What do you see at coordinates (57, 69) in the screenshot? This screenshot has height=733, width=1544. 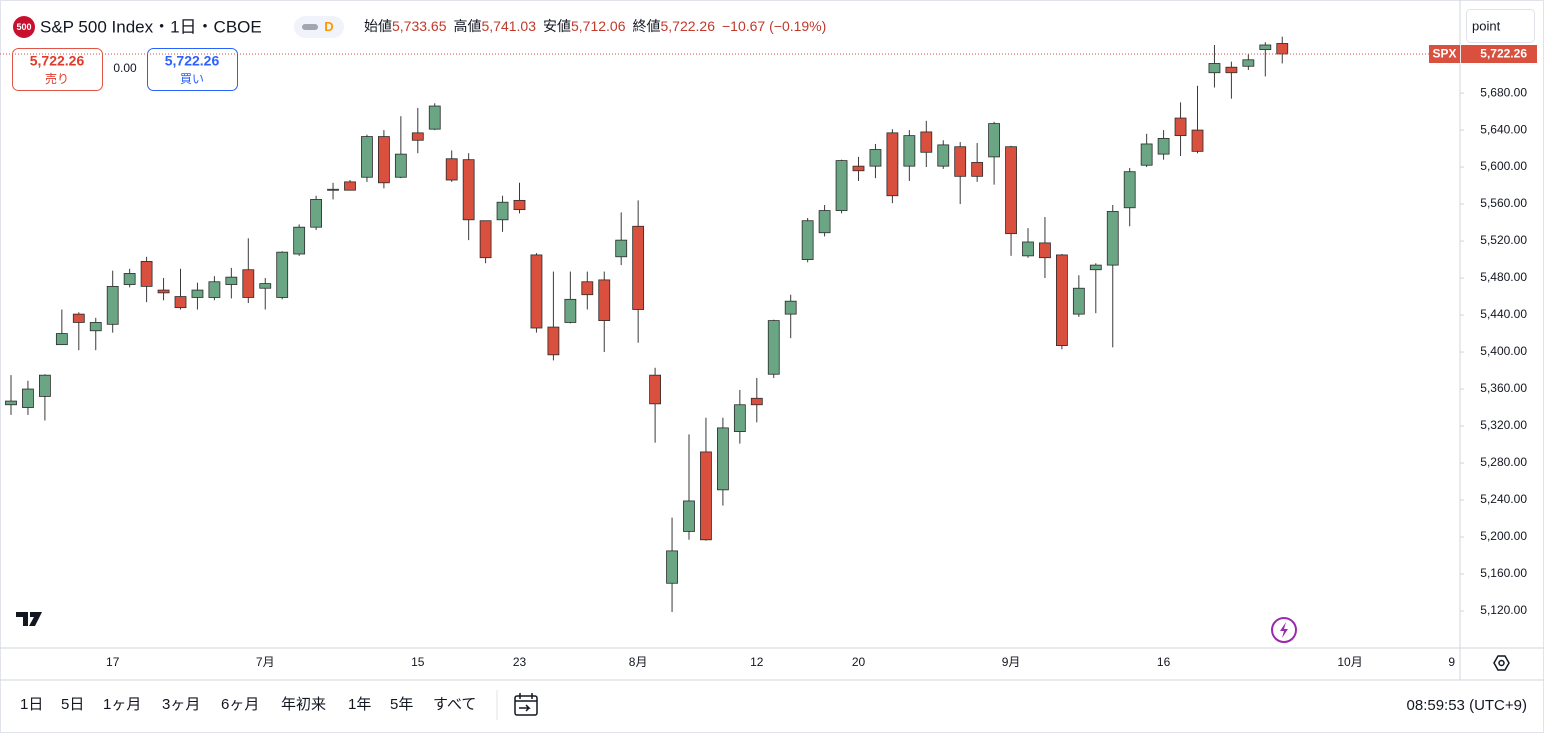 I see `sell-button` at bounding box center [57, 69].